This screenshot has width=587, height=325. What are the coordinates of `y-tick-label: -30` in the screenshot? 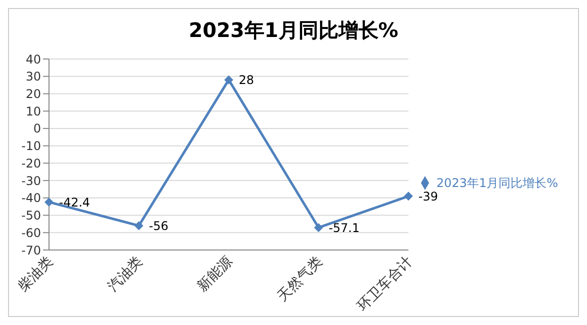 It's located at (31, 181).